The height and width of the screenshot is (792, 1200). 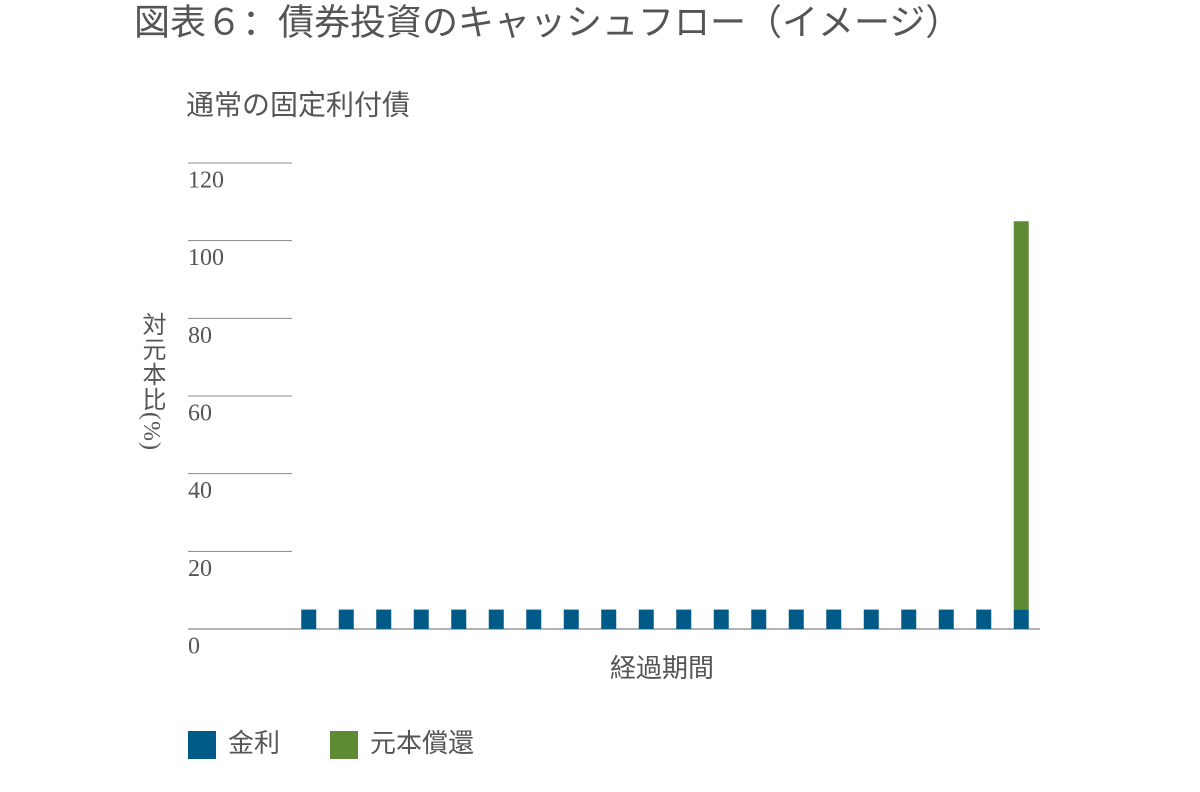 What do you see at coordinates (200, 414) in the screenshot?
I see `y-tick-label: 60` at bounding box center [200, 414].